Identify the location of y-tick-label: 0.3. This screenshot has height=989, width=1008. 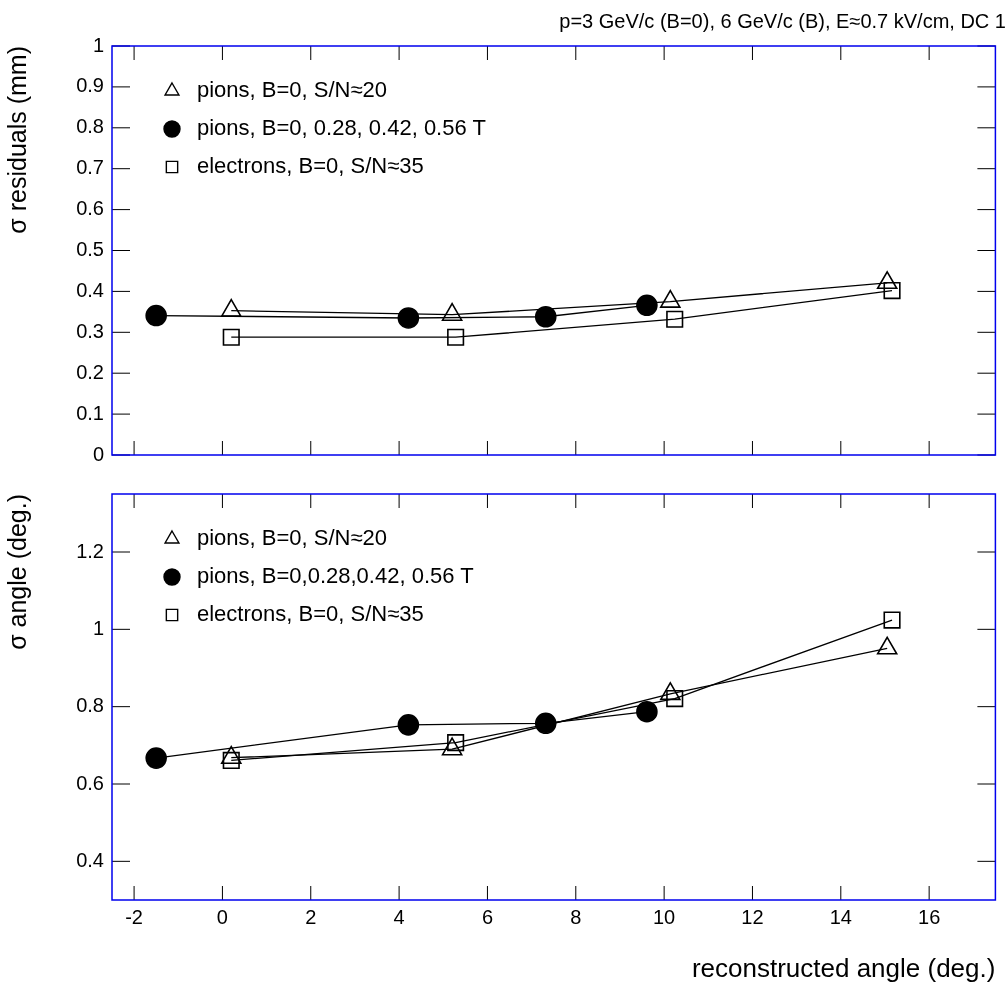
(90, 330).